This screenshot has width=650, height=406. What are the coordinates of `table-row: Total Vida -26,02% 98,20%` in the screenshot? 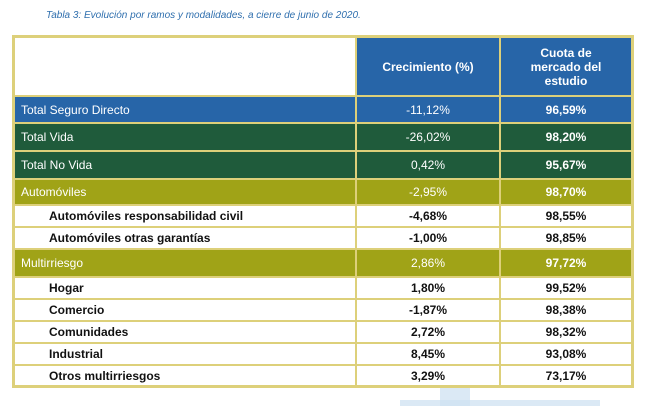 It's located at (323, 136).